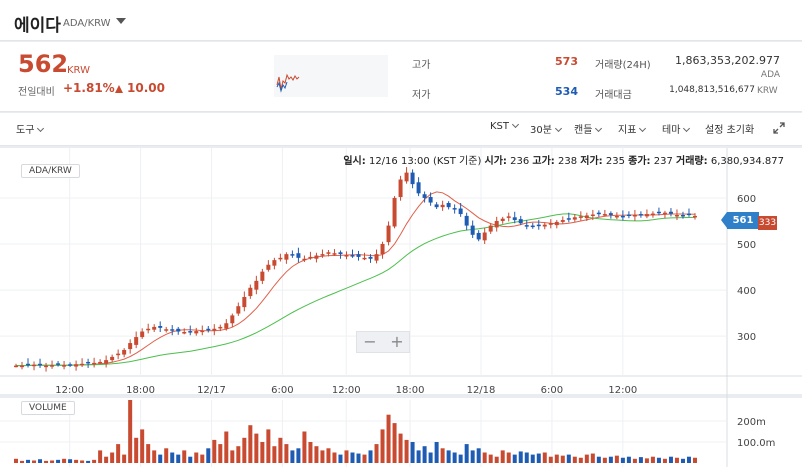 This screenshot has width=802, height=467. Describe the element at coordinates (588, 128) in the screenshot. I see `candle-menu: 캔들` at that location.